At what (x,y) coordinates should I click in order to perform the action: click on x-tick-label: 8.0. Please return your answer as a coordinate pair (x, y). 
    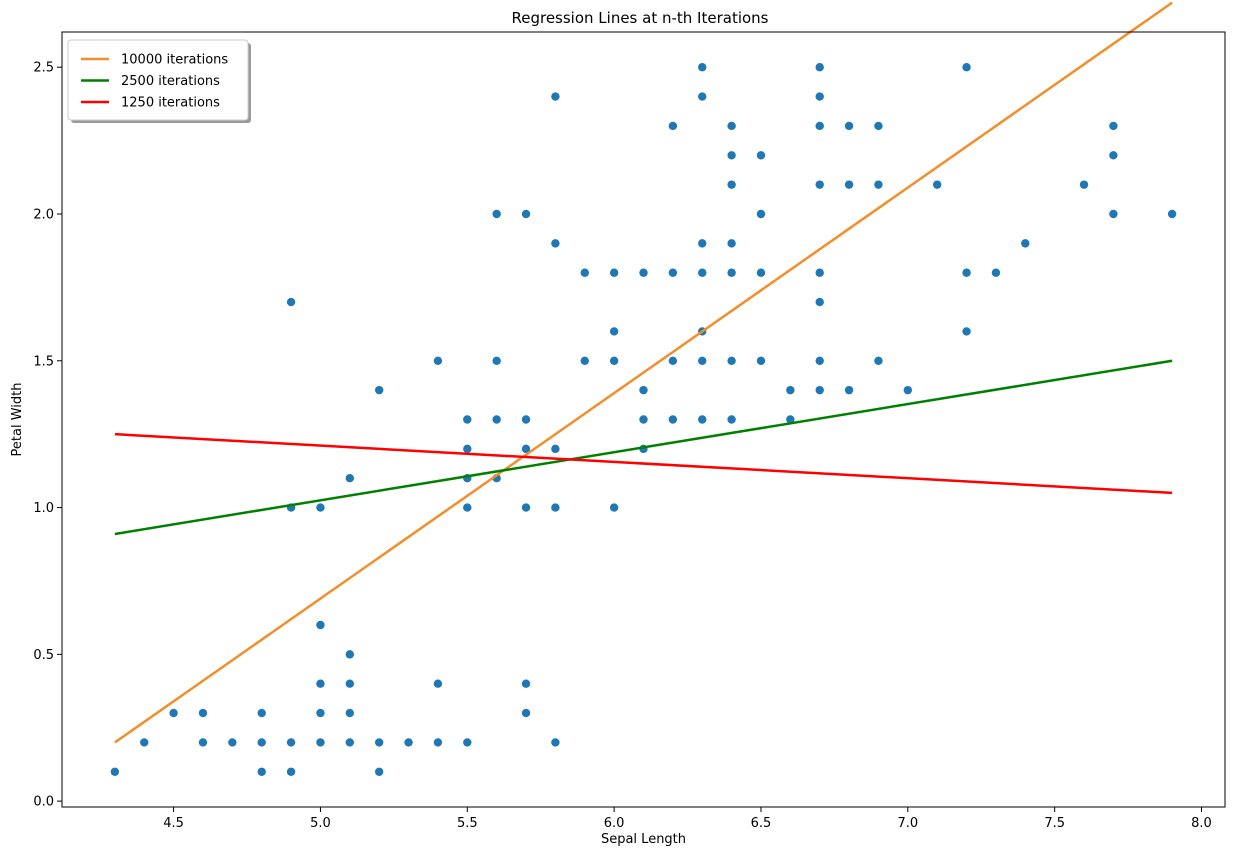
    Looking at the image, I should click on (1201, 823).